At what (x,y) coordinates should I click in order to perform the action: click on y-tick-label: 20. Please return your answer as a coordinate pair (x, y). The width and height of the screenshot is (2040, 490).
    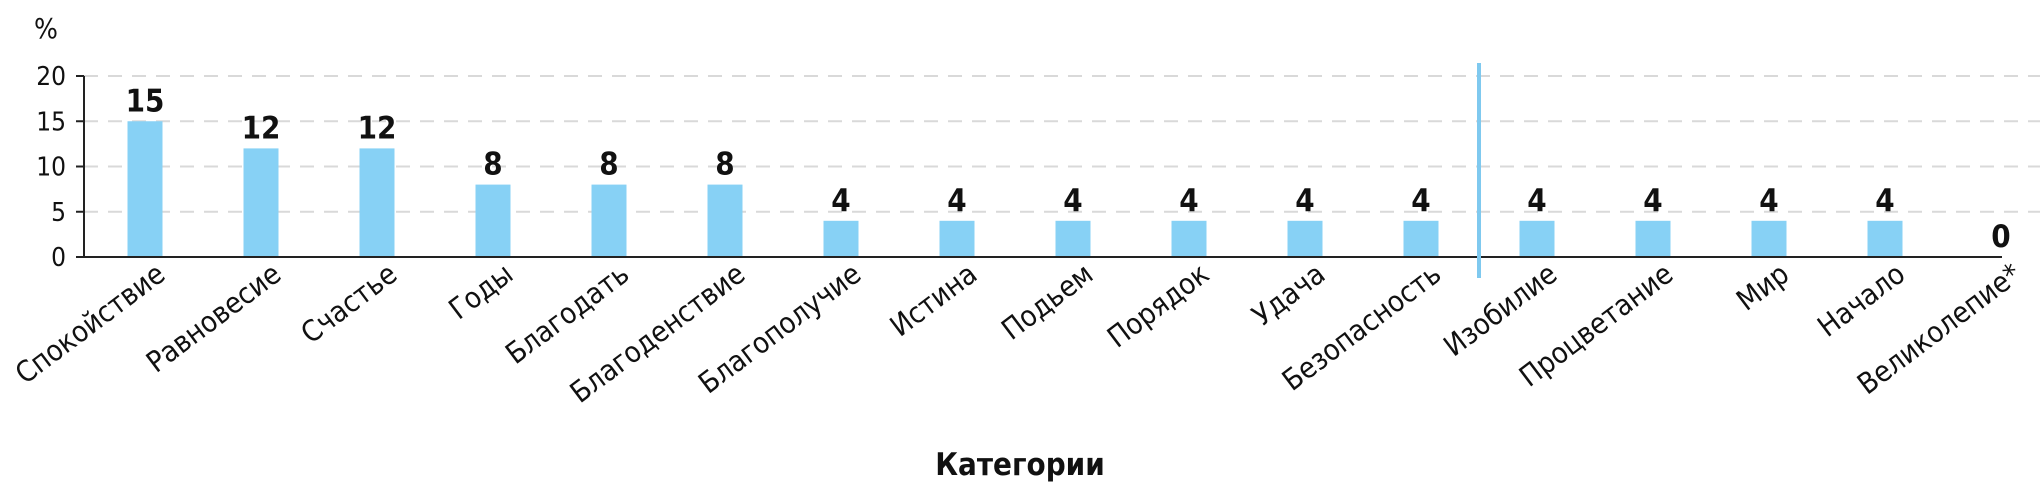
    Looking at the image, I should click on (51, 77).